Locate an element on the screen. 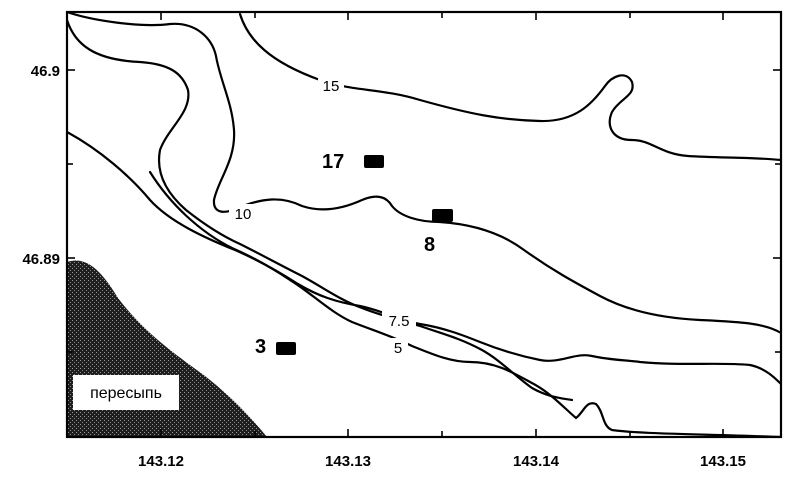 The image size is (808, 484). station-3-marker is located at coordinates (286, 348).